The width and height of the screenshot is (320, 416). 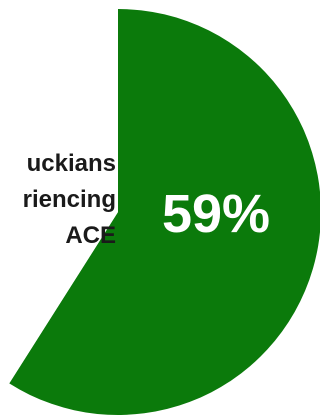 What do you see at coordinates (69, 199) in the screenshot?
I see `category-label-line-2: riencing` at bounding box center [69, 199].